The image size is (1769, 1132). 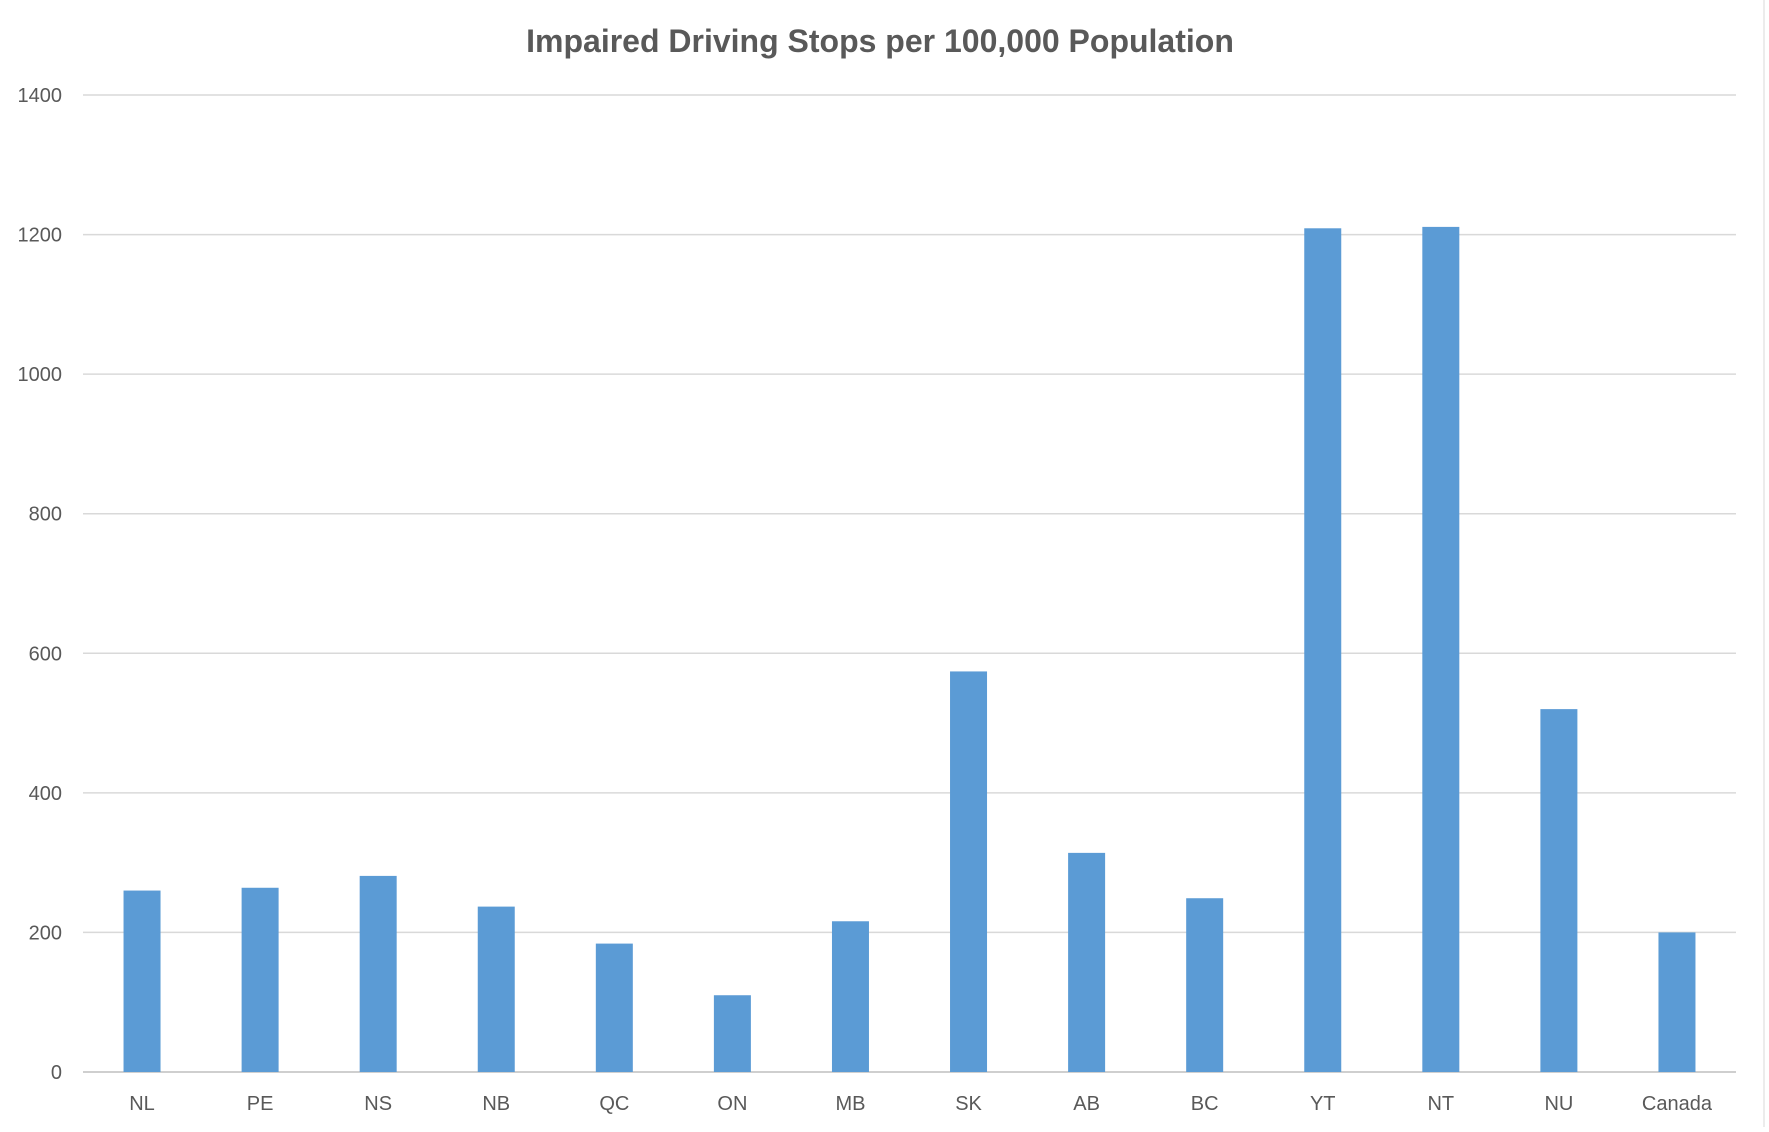 What do you see at coordinates (40, 96) in the screenshot?
I see `y-tick-label: 1400` at bounding box center [40, 96].